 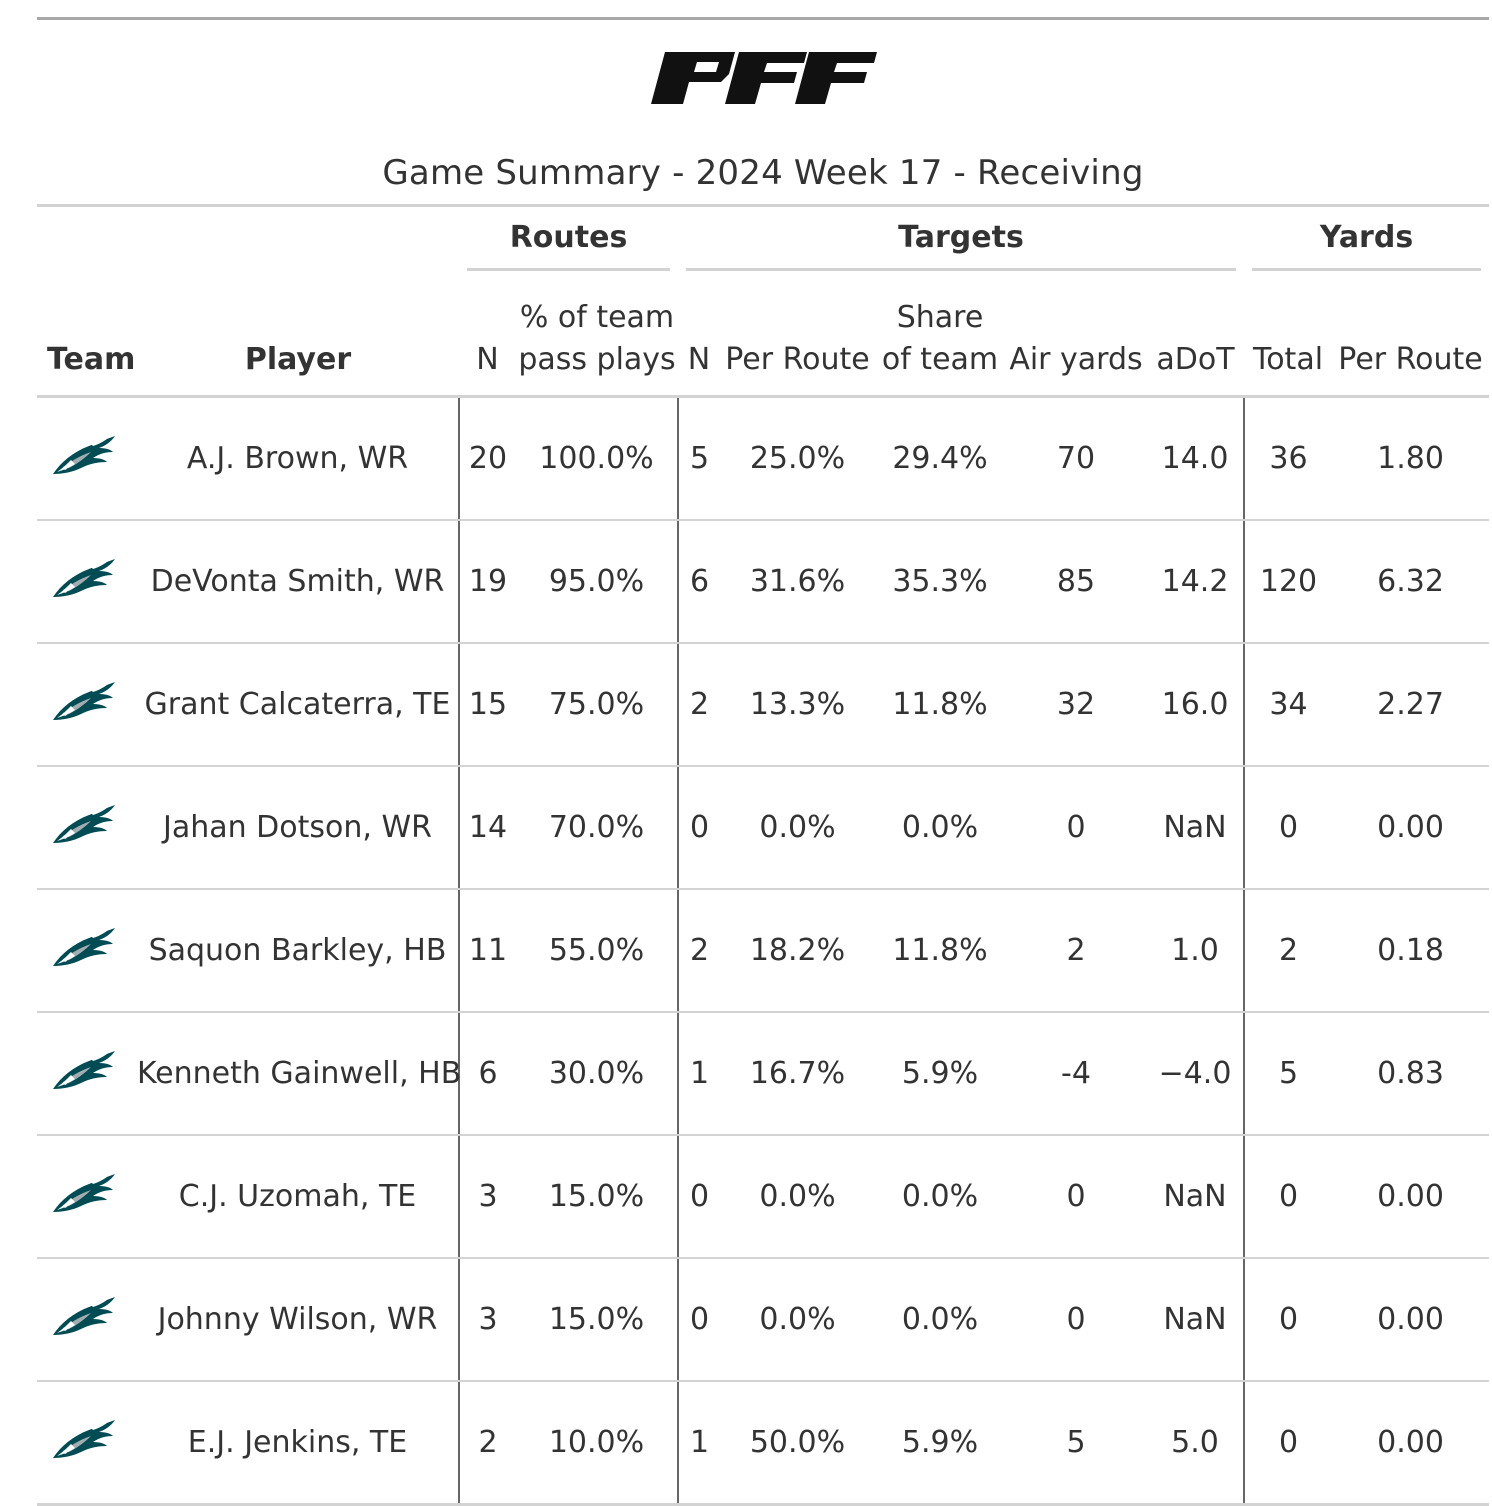 What do you see at coordinates (87, 334) in the screenshot?
I see `col-team: Team` at bounding box center [87, 334].